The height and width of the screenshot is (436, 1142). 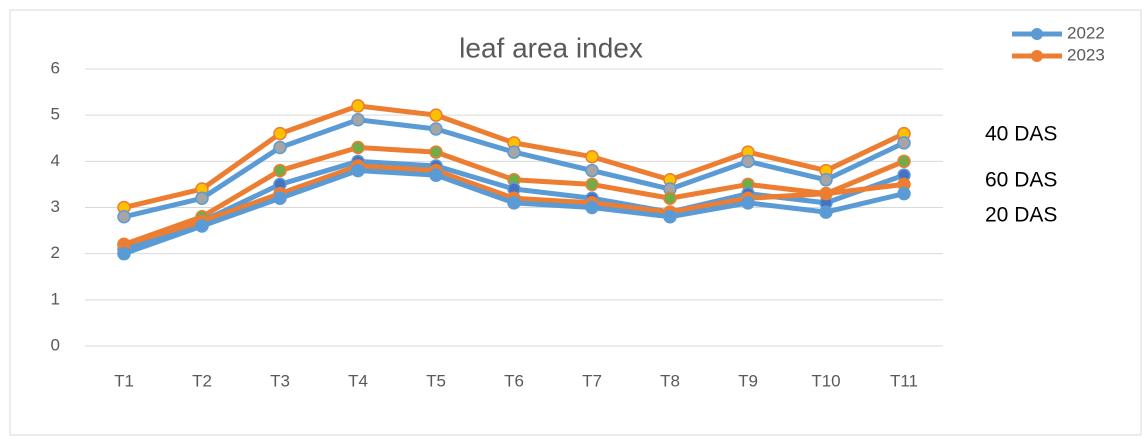 What do you see at coordinates (1021, 215) in the screenshot?
I see `annotation: 20 DAS` at bounding box center [1021, 215].